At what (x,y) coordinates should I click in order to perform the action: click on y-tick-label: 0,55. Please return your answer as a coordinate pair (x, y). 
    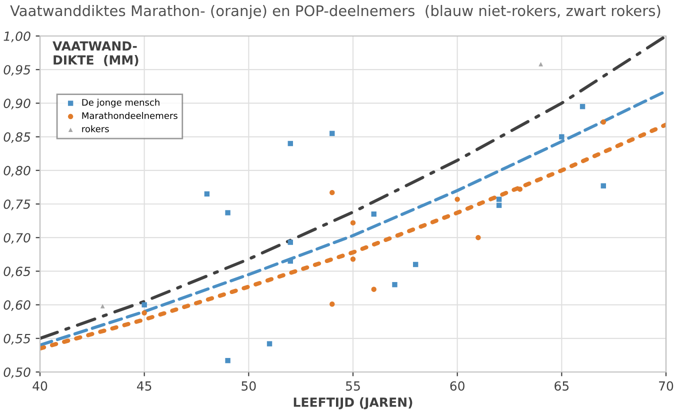
    Looking at the image, I should click on (17, 339).